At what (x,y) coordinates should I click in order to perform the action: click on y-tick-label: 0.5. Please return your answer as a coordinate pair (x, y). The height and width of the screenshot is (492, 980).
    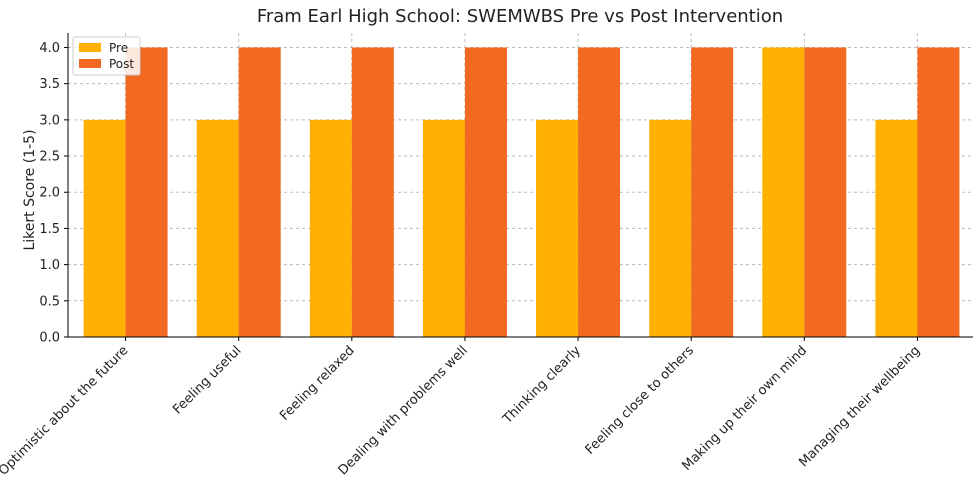
    Looking at the image, I should click on (49, 301).